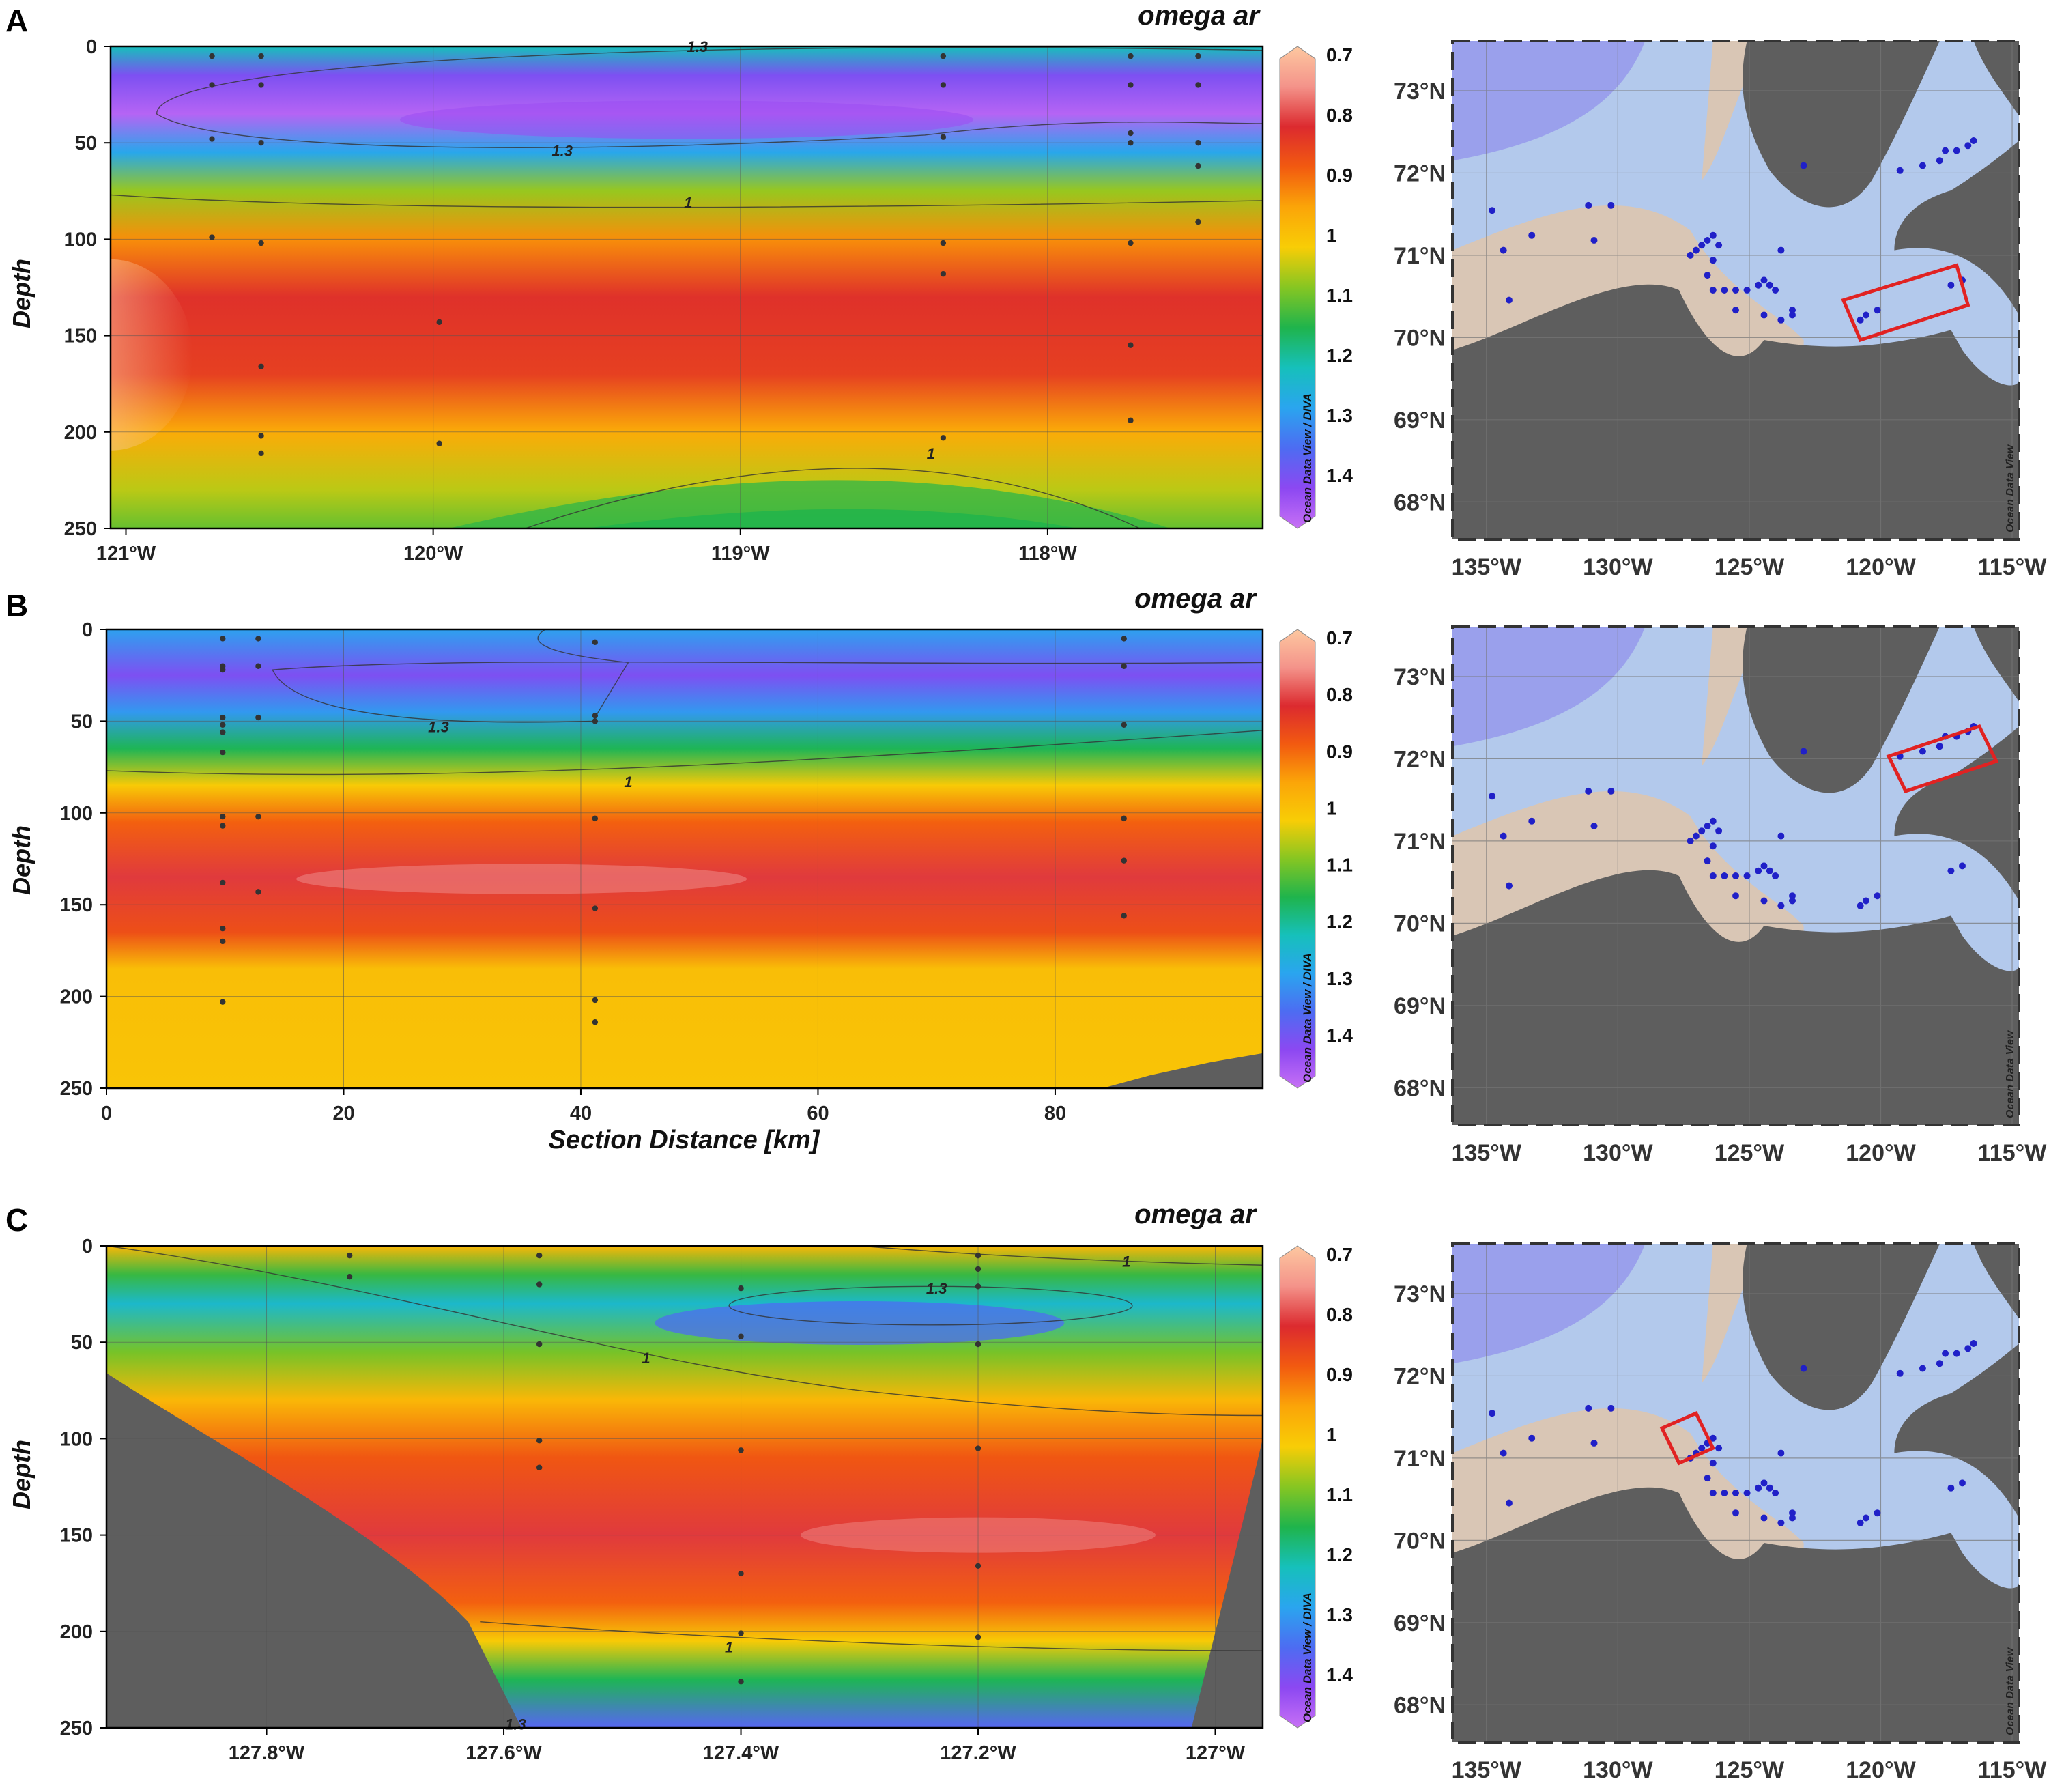 This screenshot has height=1792, width=2064. I want to click on map-longitude-label: 125°W, so click(1750, 1770).